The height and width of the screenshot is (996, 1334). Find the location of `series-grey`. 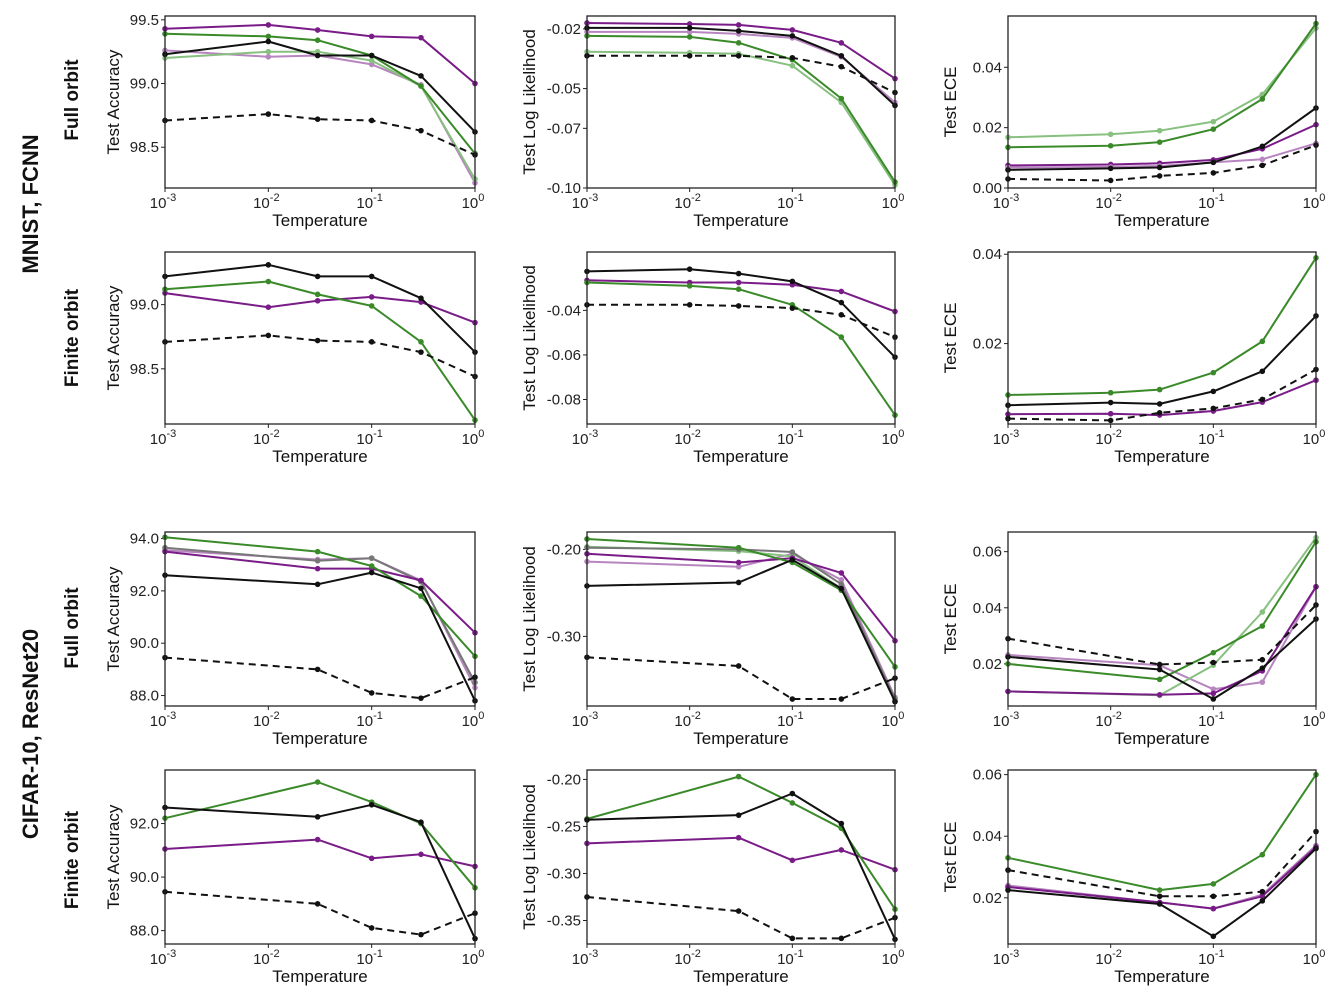

series-grey is located at coordinates (741, 623).